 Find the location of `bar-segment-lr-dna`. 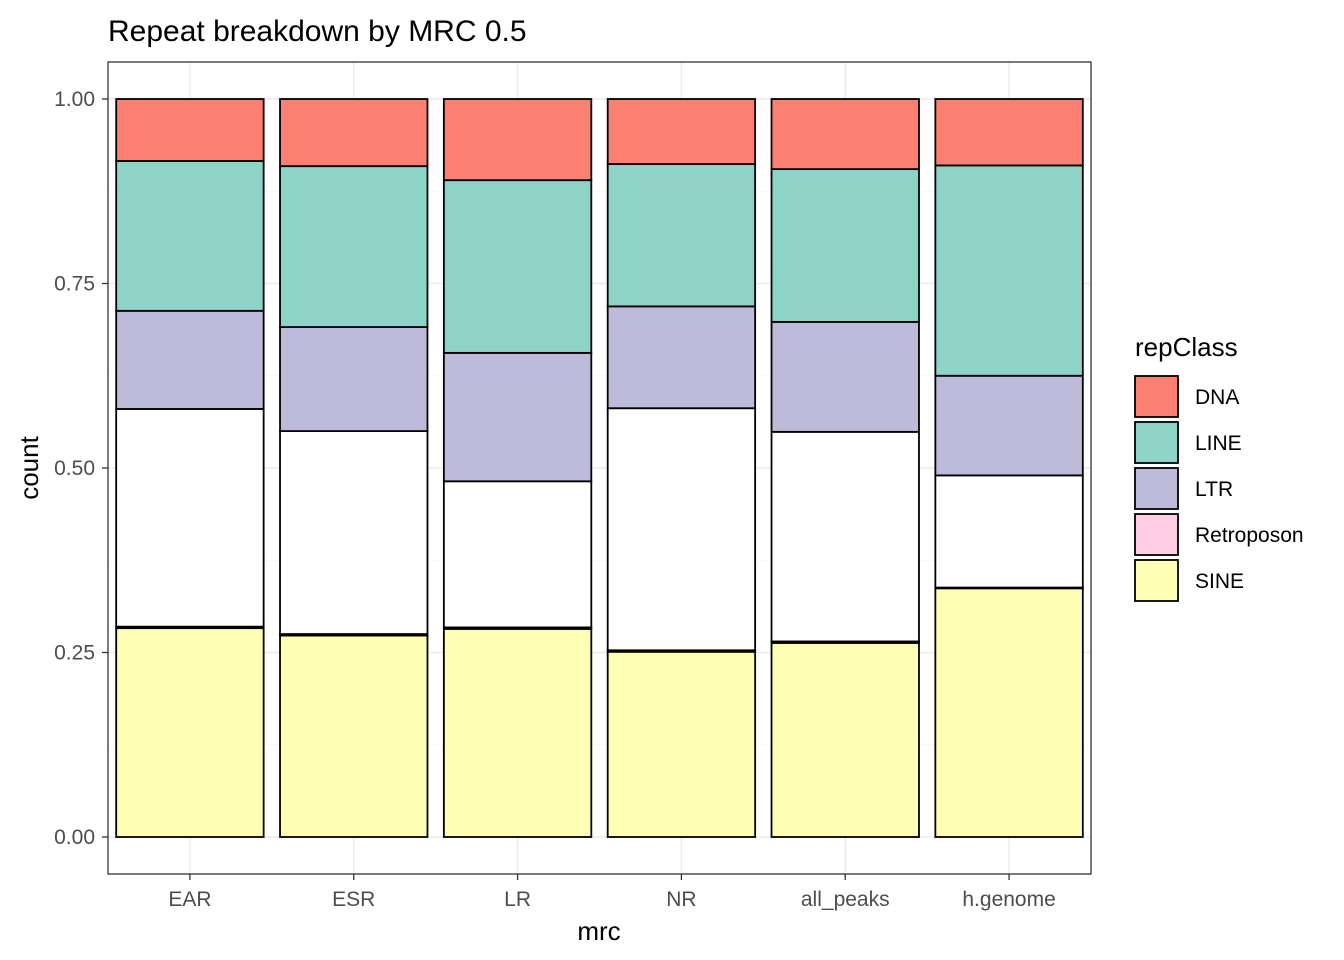

bar-segment-lr-dna is located at coordinates (517, 140).